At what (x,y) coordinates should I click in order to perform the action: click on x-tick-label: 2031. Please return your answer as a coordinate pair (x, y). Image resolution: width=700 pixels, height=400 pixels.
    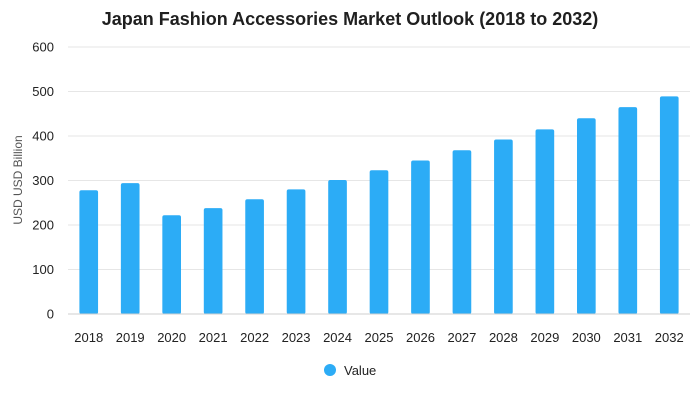
    Looking at the image, I should click on (627, 337).